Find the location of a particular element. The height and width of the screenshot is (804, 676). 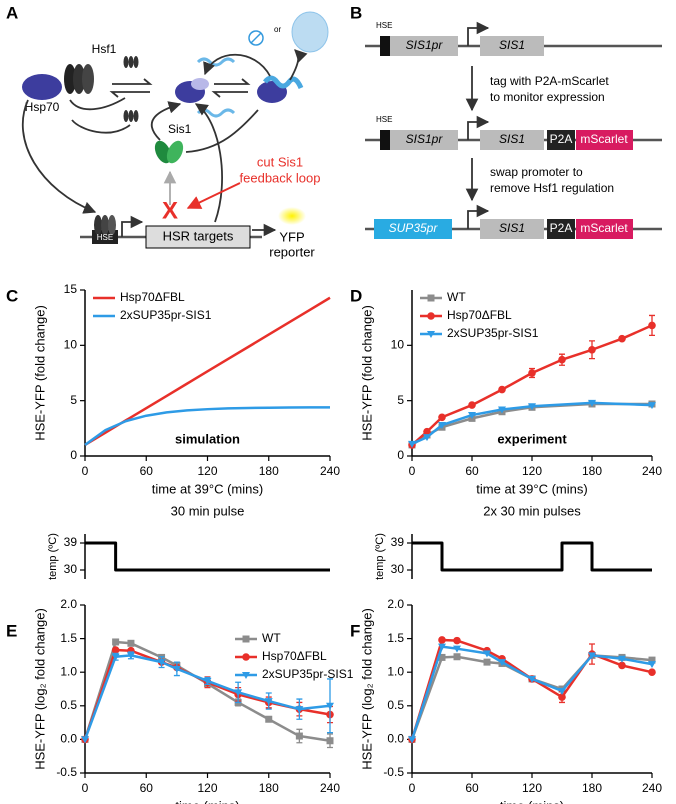

y-tick-label: -0.5 is located at coordinates (393, 772).